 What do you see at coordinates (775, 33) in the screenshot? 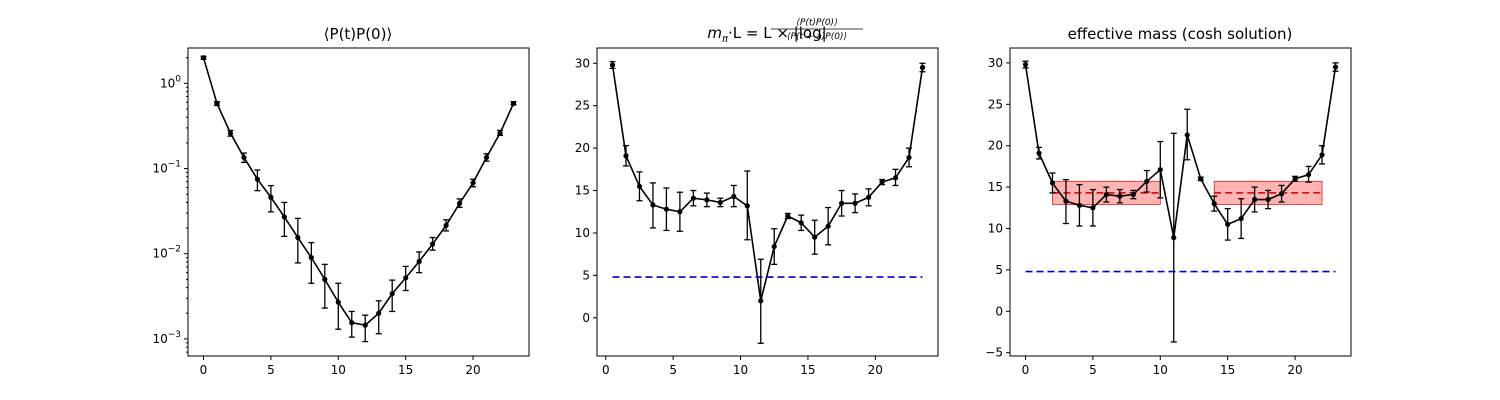
I see `title-middle: ·L = L × |log` at bounding box center [775, 33].